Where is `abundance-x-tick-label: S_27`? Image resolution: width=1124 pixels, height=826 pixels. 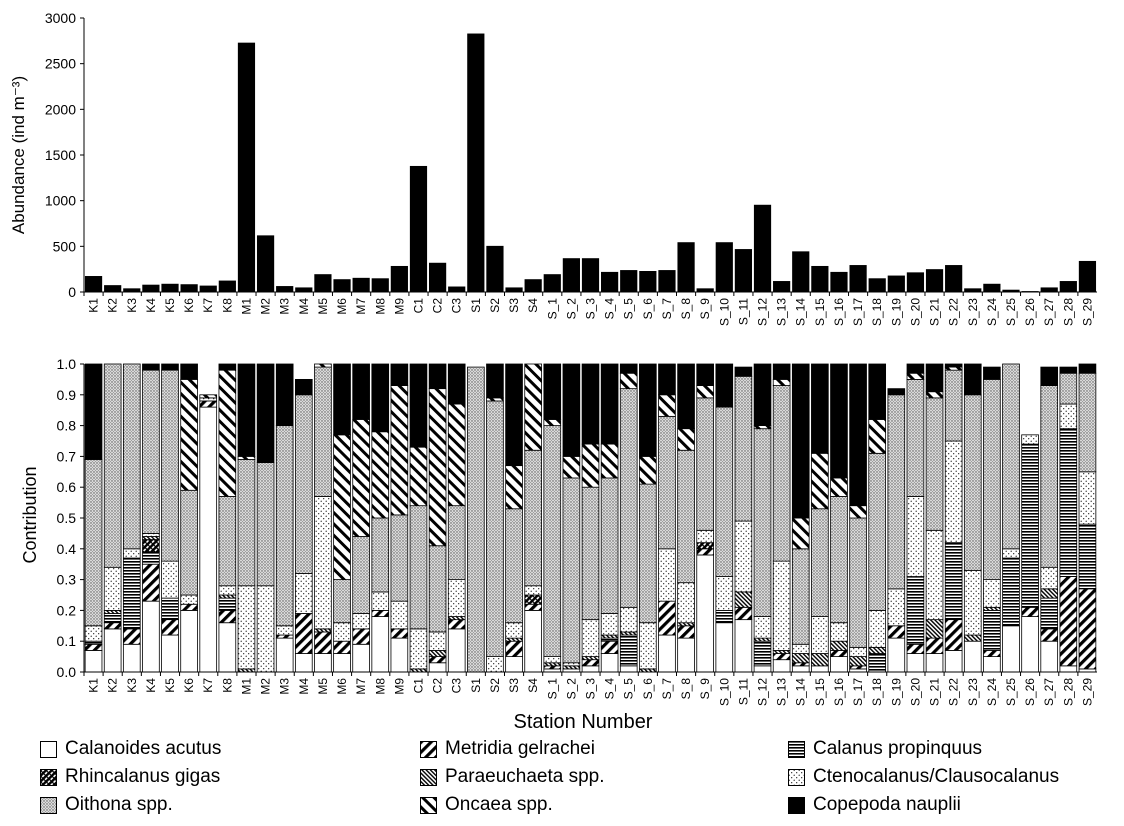 abundance-x-tick-label: S_27 is located at coordinates (1049, 312).